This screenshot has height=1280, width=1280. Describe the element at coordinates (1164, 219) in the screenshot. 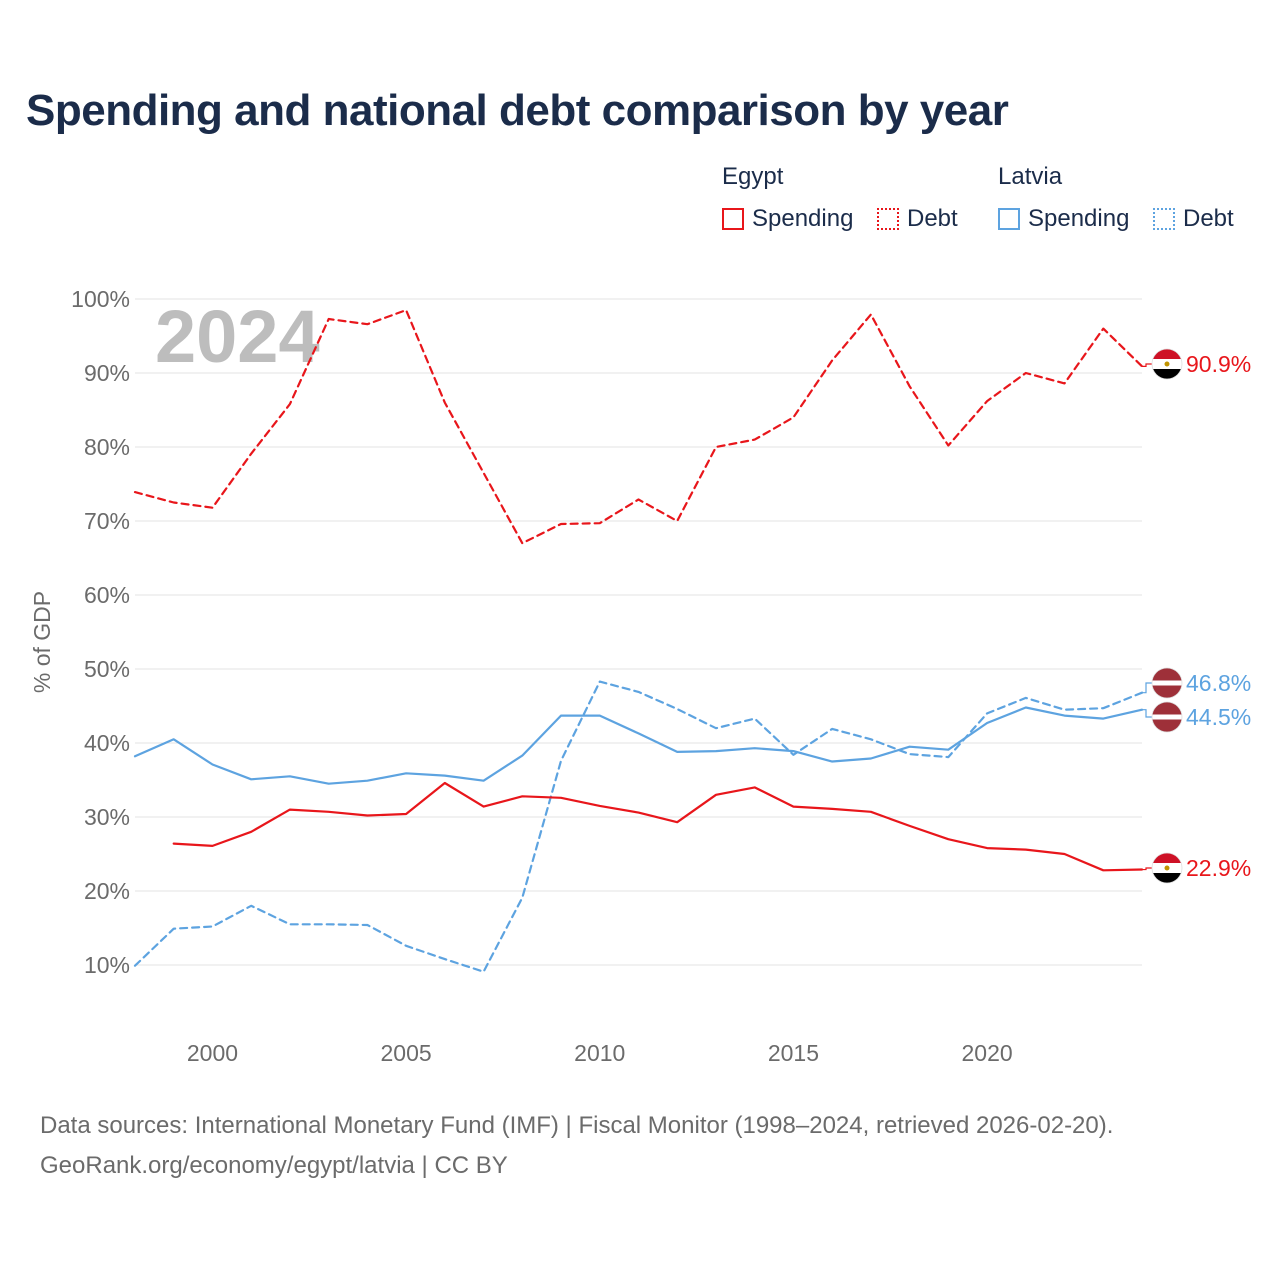

I see `legend-latvia-debt-swatch` at that location.